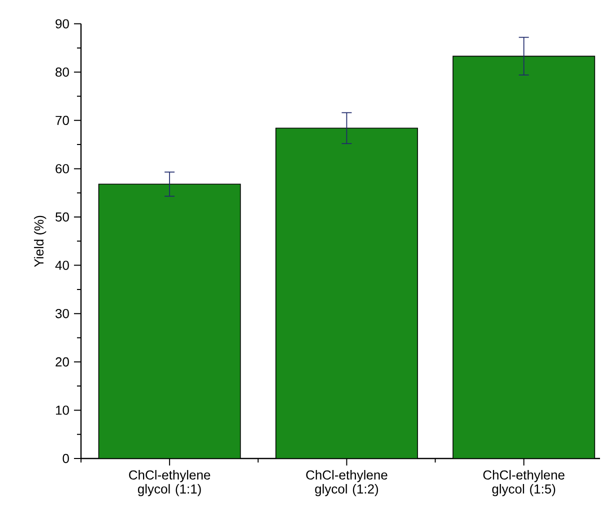  Describe the element at coordinates (169, 483) in the screenshot. I see `x-tick-label: ChCl-ethylene glycol (1:1)` at that location.